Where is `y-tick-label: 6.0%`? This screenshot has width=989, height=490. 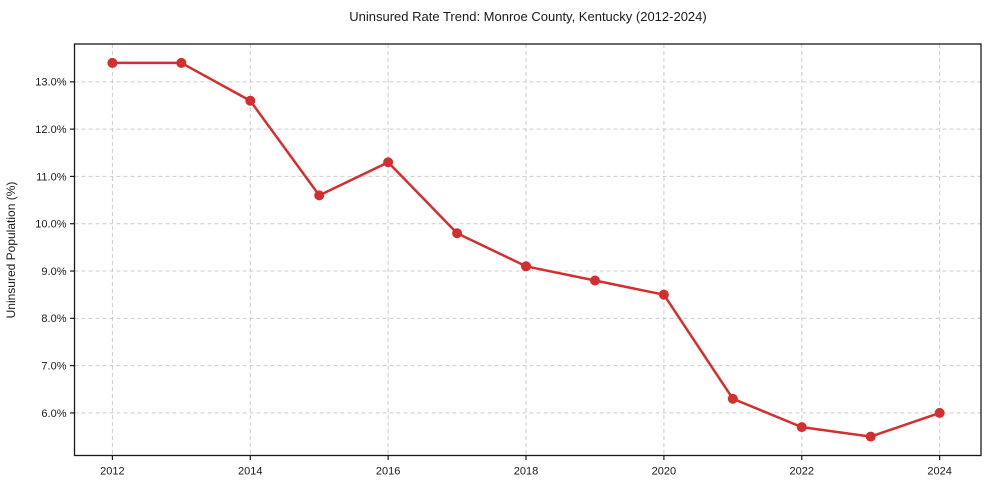
y-tick-label: 6.0% is located at coordinates (53, 414).